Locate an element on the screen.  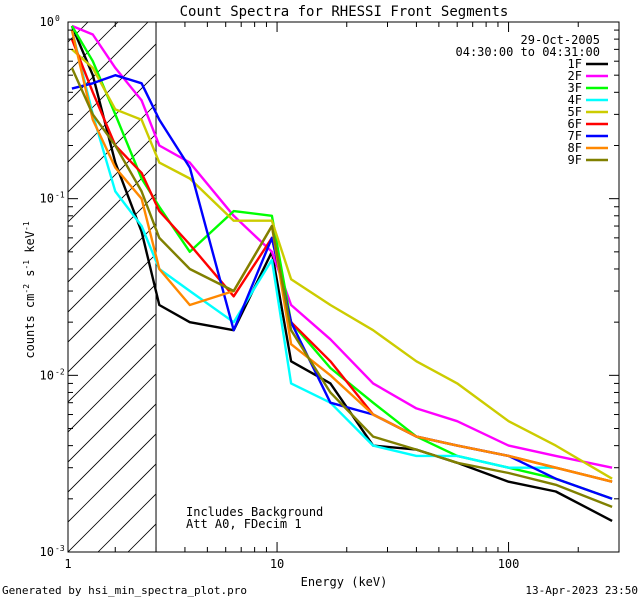
y-tick-exponent: -3 is located at coordinates (60, 548).